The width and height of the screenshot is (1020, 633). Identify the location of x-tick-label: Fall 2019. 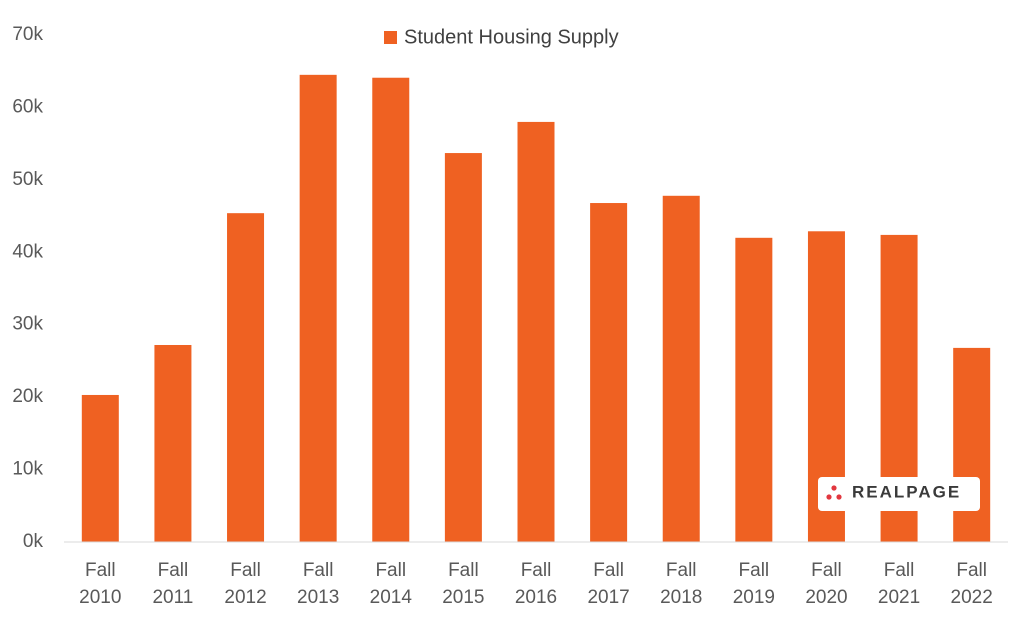
(754, 584).